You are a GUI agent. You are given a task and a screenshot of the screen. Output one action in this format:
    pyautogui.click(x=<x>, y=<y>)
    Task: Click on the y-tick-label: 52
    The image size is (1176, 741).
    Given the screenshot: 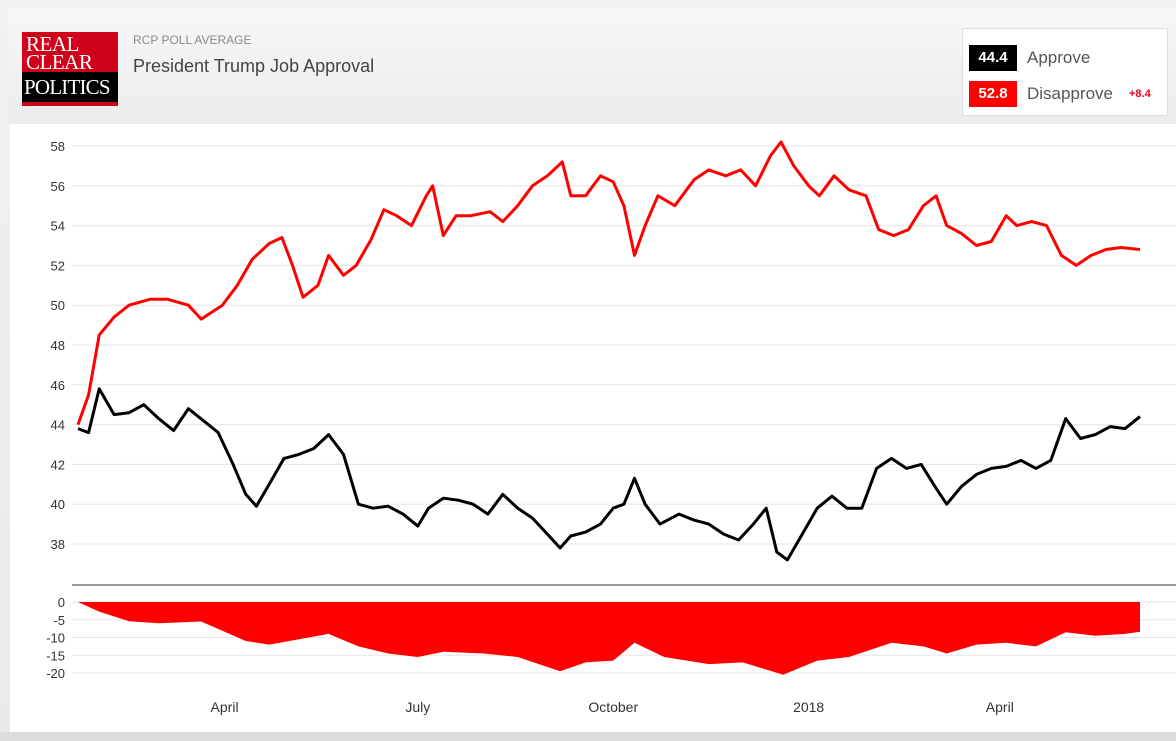 What is the action you would take?
    pyautogui.click(x=58, y=265)
    